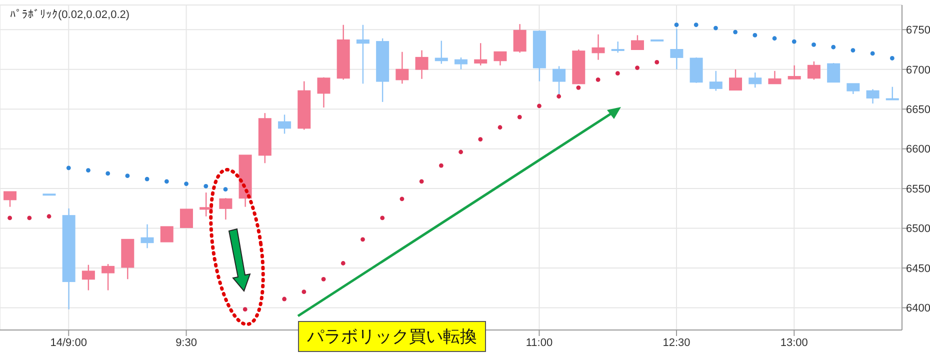 This screenshot has width=930, height=359. What do you see at coordinates (68, 342) in the screenshot?
I see `x-tick-label: 14/9:00` at bounding box center [68, 342].